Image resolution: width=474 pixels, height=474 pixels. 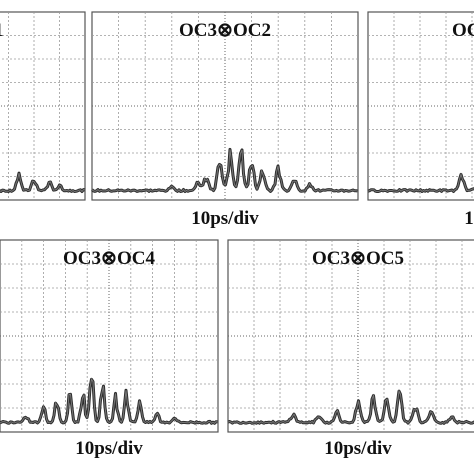 What do you see at coordinates (225, 30) in the screenshot?
I see `panel-title: OC3⊗OC2` at bounding box center [225, 30].